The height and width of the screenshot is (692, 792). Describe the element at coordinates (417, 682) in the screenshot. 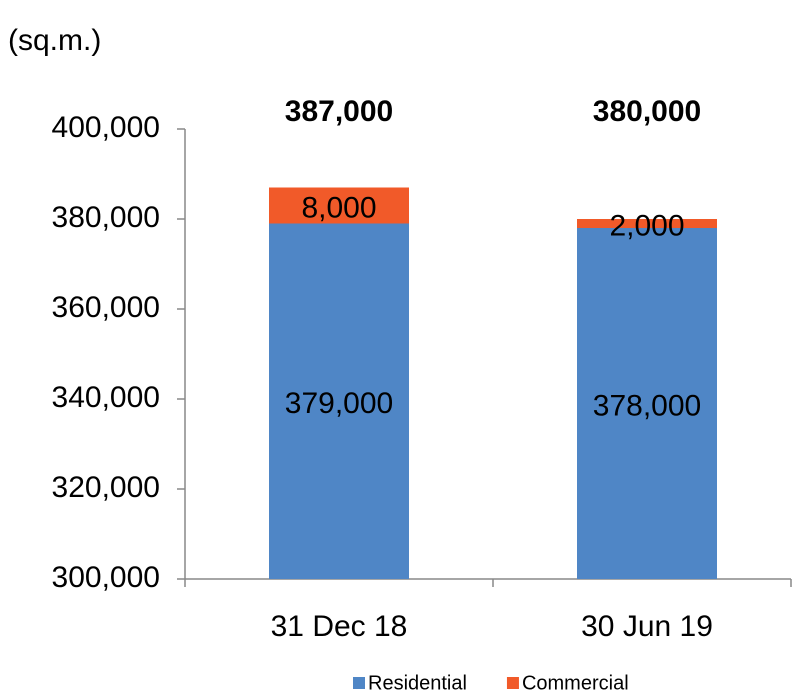

I see `legend-label: Residential` at that location.